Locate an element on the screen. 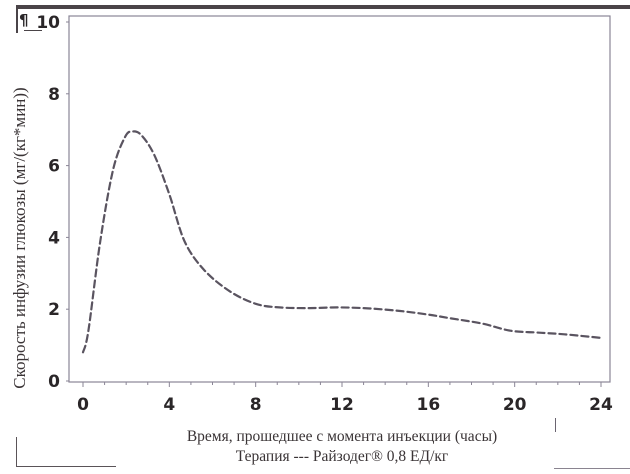 The height and width of the screenshot is (474, 630). pilcrow-underline is located at coordinates (33, 30).